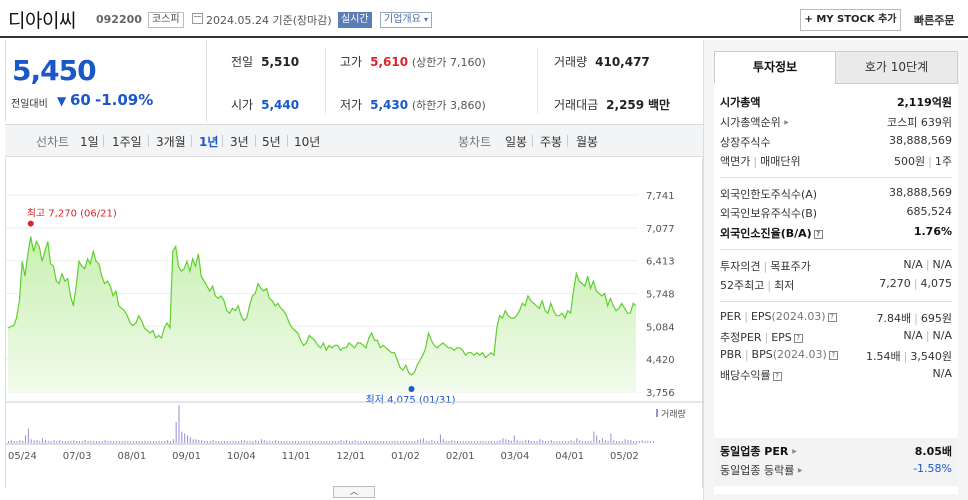 The image size is (968, 500). Describe the element at coordinates (77, 456) in the screenshot. I see `x-tick-label: 07/03` at that location.